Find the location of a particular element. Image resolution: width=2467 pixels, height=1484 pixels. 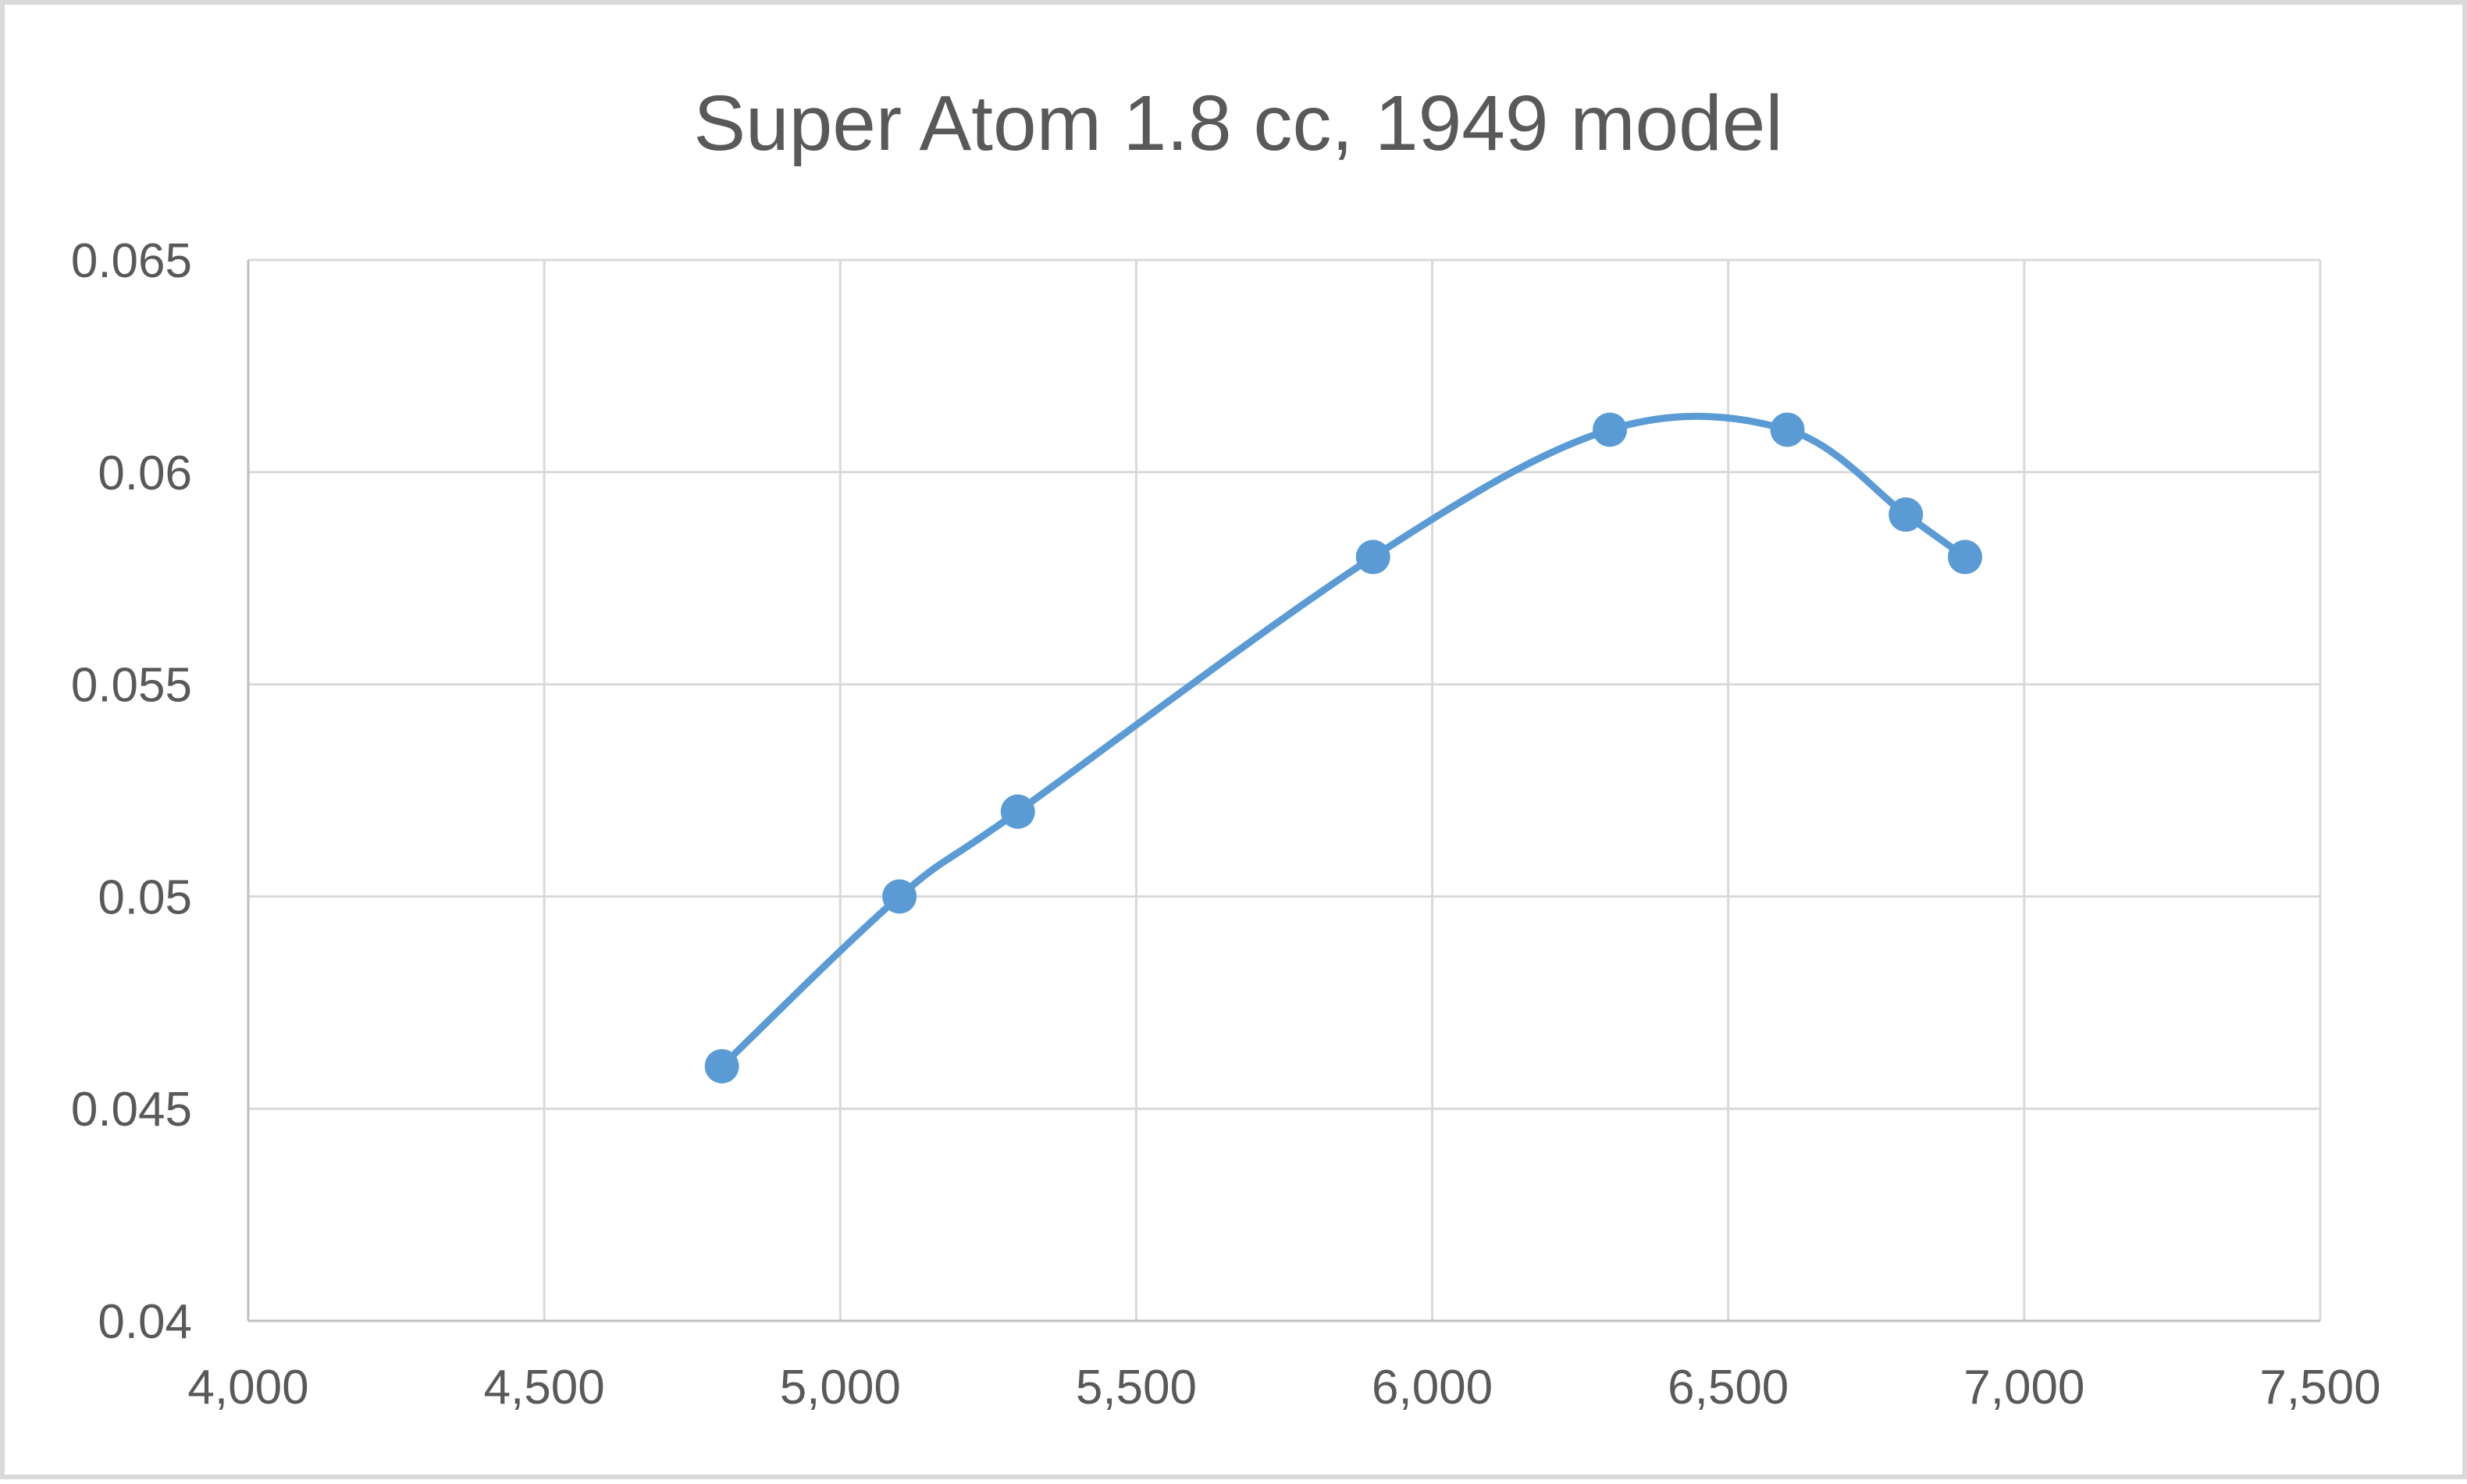

x-tick-label: 7,000 is located at coordinates (2024, 1388).